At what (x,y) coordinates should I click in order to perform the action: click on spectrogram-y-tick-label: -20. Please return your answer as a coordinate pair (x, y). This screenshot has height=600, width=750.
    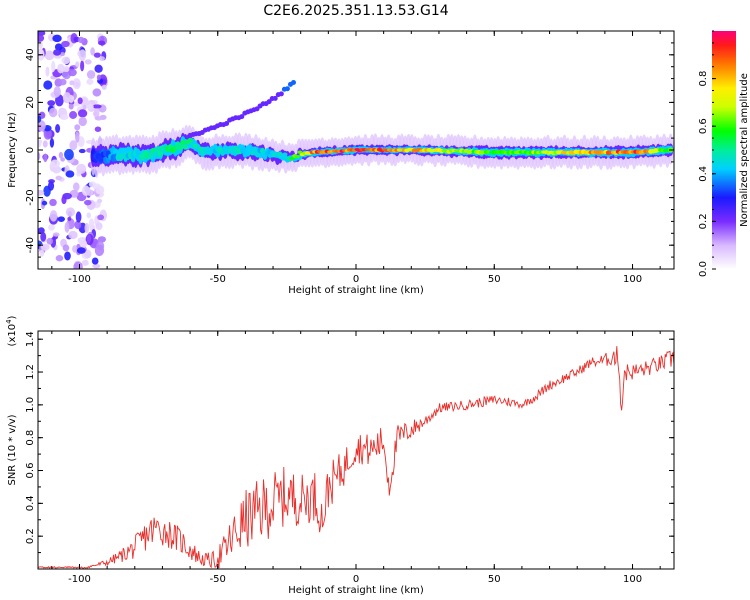
    Looking at the image, I should click on (30, 197).